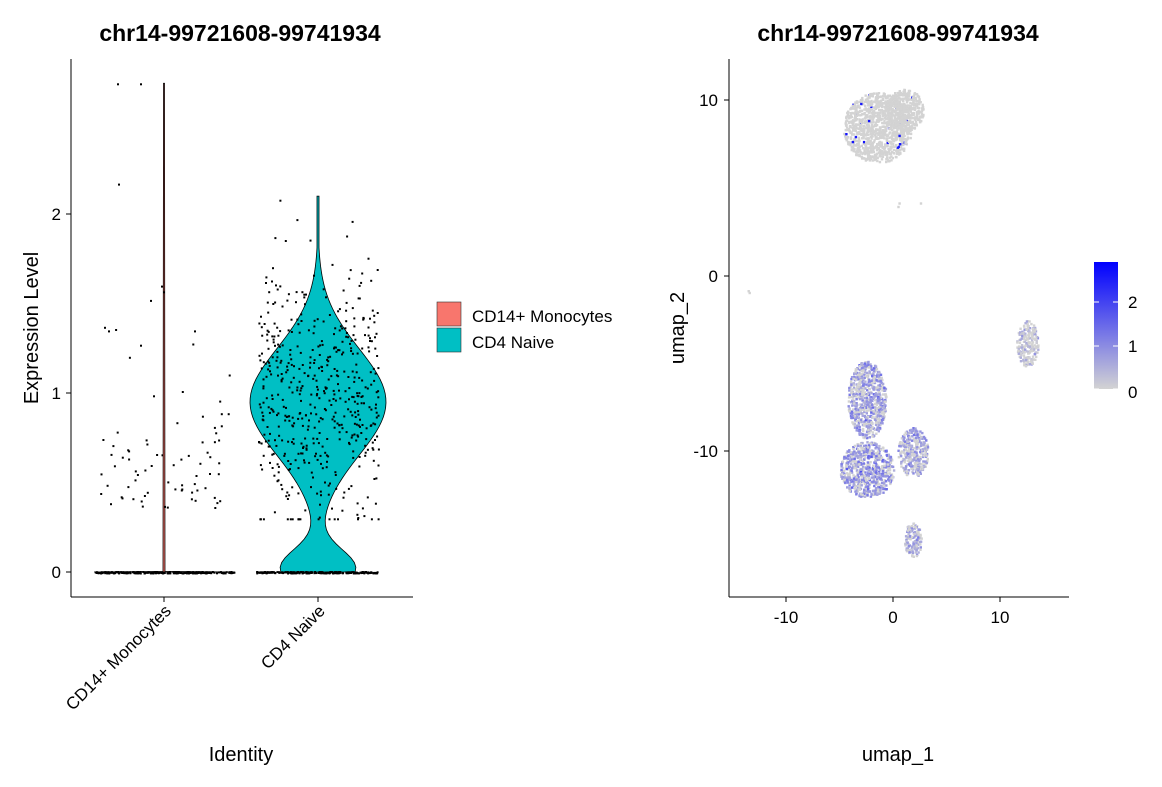 The width and height of the screenshot is (1162, 787). What do you see at coordinates (524, 327) in the screenshot?
I see `violin-legend: CD14+ Monocytes CD4 Naive` at bounding box center [524, 327].